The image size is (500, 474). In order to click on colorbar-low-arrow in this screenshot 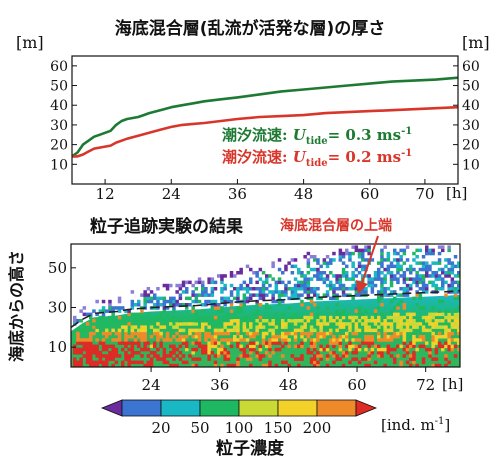, I will do `click(111, 408)`.